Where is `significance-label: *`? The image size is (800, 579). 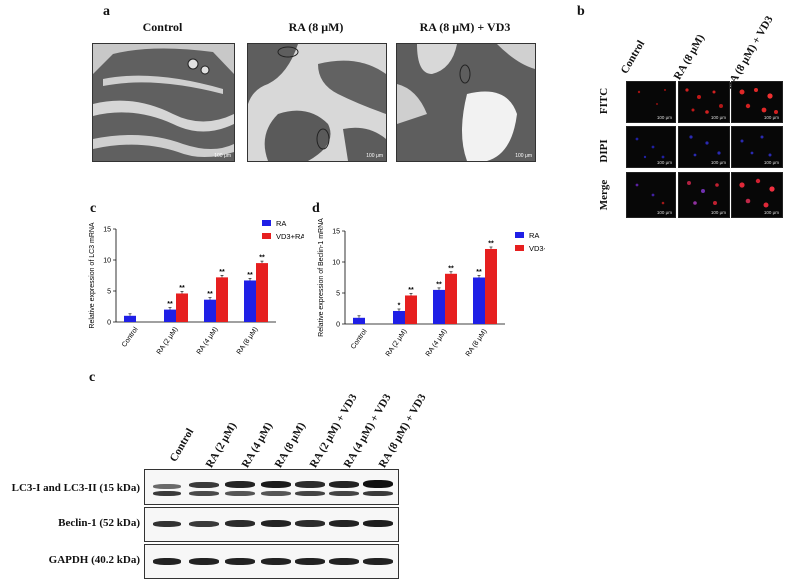 significance-label: * is located at coordinates (399, 305).